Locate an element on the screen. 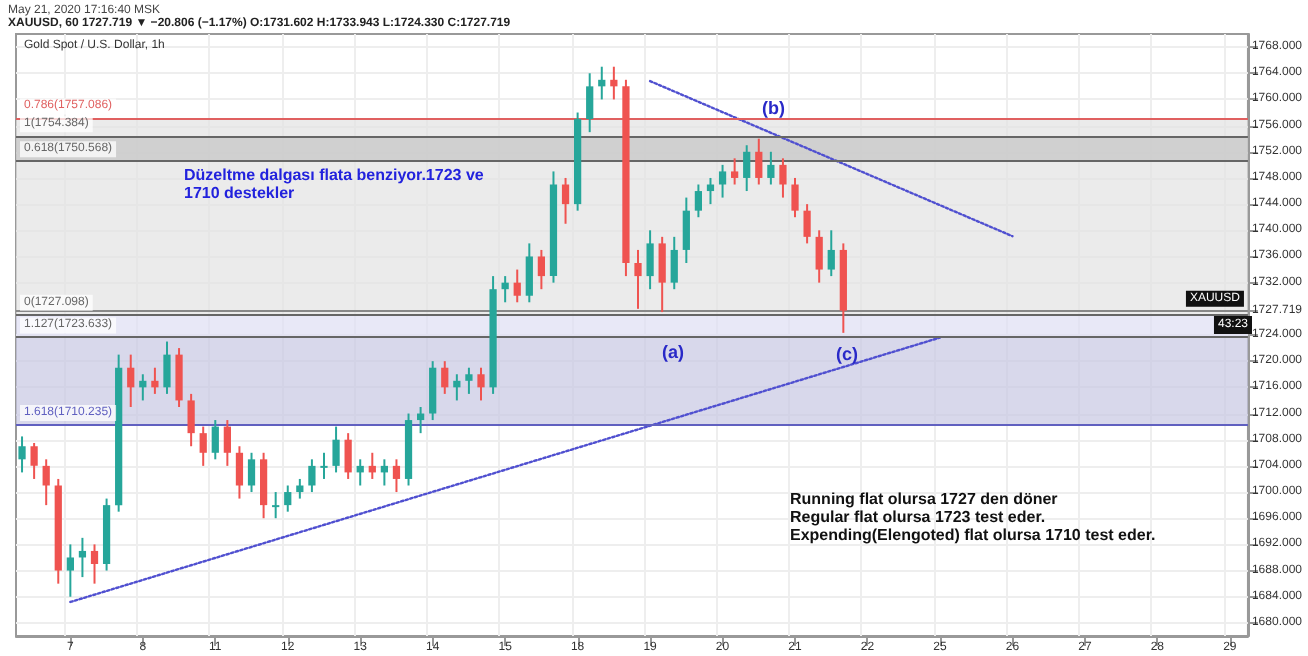 The width and height of the screenshot is (1308, 656). annotation: (c) is located at coordinates (847, 354).